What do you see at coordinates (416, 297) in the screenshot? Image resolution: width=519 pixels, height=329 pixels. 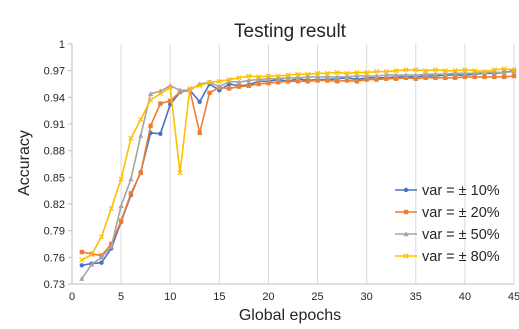 I see `x-tick-label: 35` at bounding box center [416, 297].